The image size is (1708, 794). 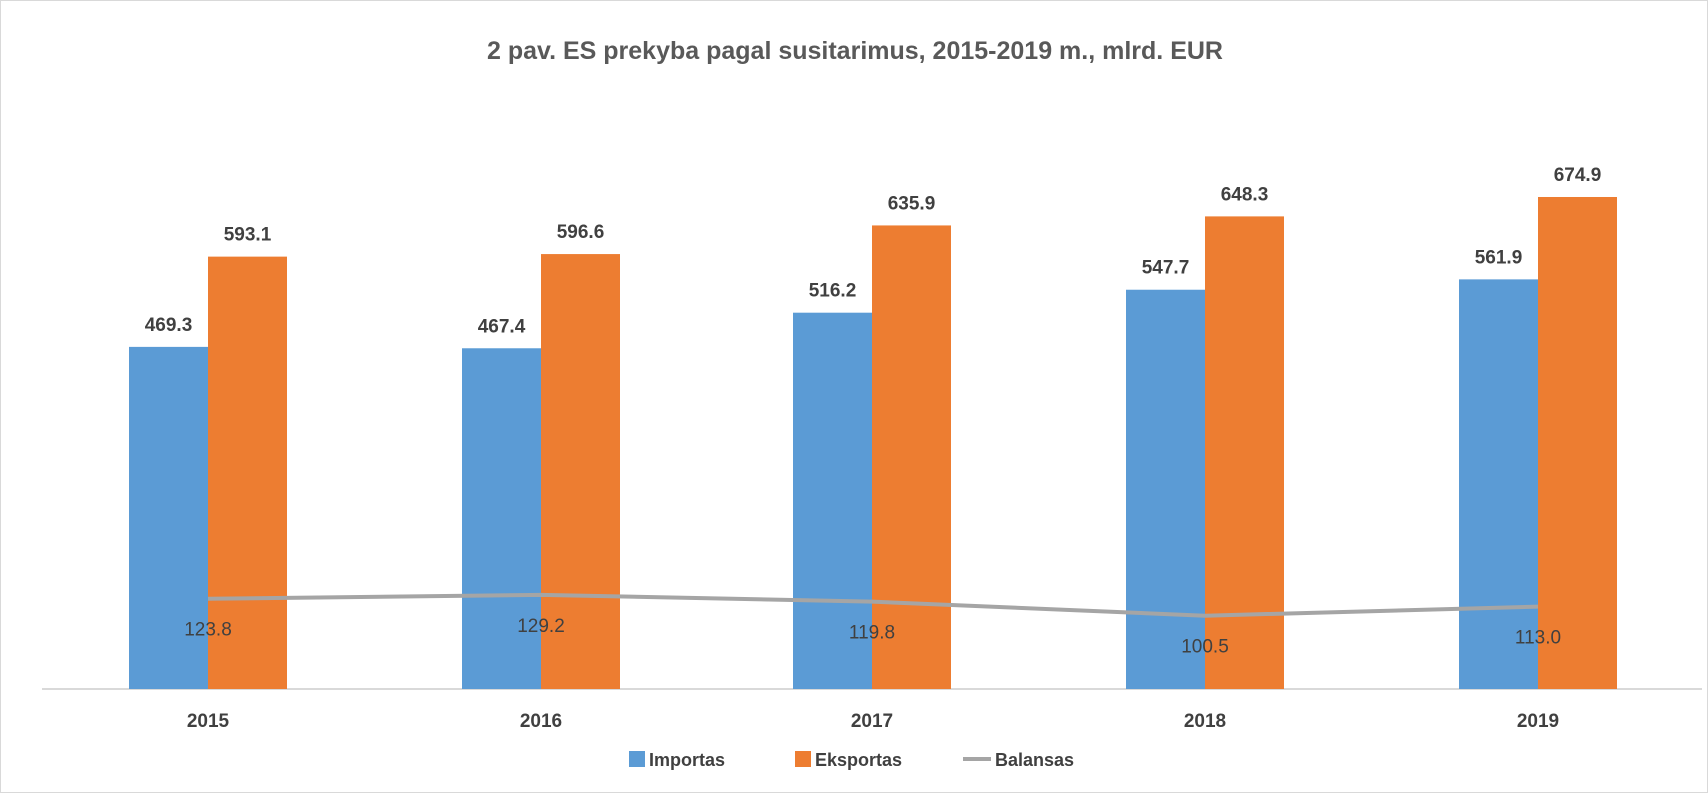 I want to click on legend-label-eksportas: Eksportas, so click(x=858, y=760).